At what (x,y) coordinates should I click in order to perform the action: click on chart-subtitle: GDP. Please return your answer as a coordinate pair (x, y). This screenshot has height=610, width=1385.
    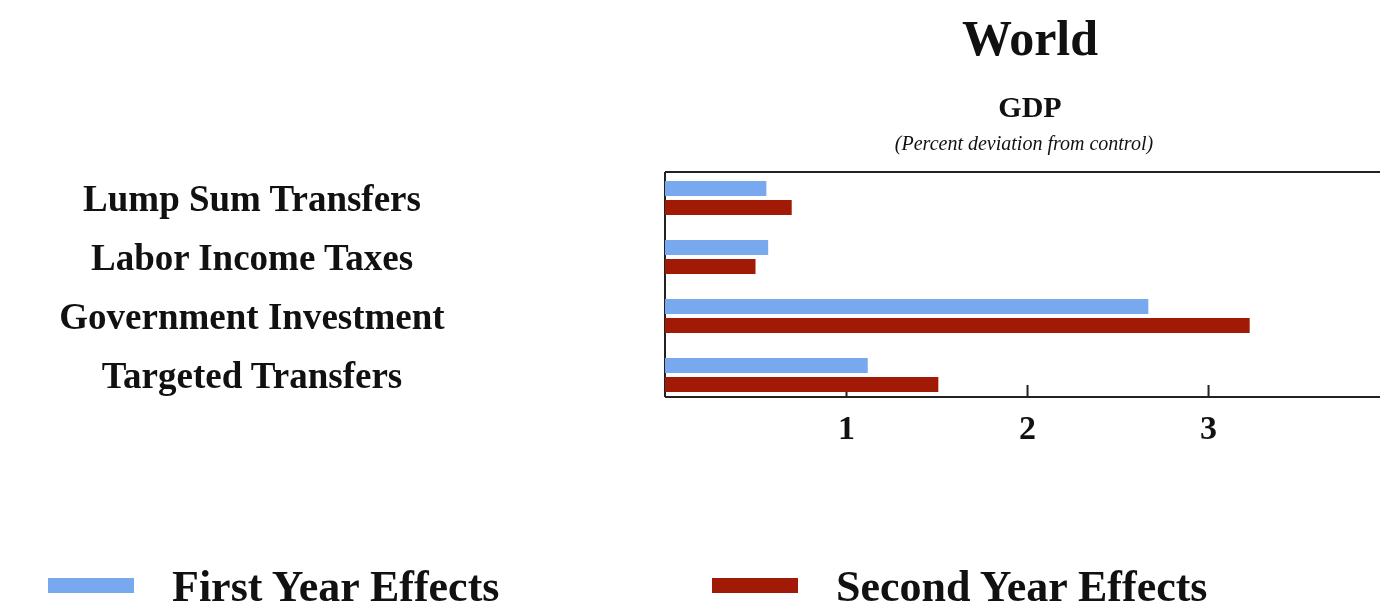
    Looking at the image, I should click on (1030, 106).